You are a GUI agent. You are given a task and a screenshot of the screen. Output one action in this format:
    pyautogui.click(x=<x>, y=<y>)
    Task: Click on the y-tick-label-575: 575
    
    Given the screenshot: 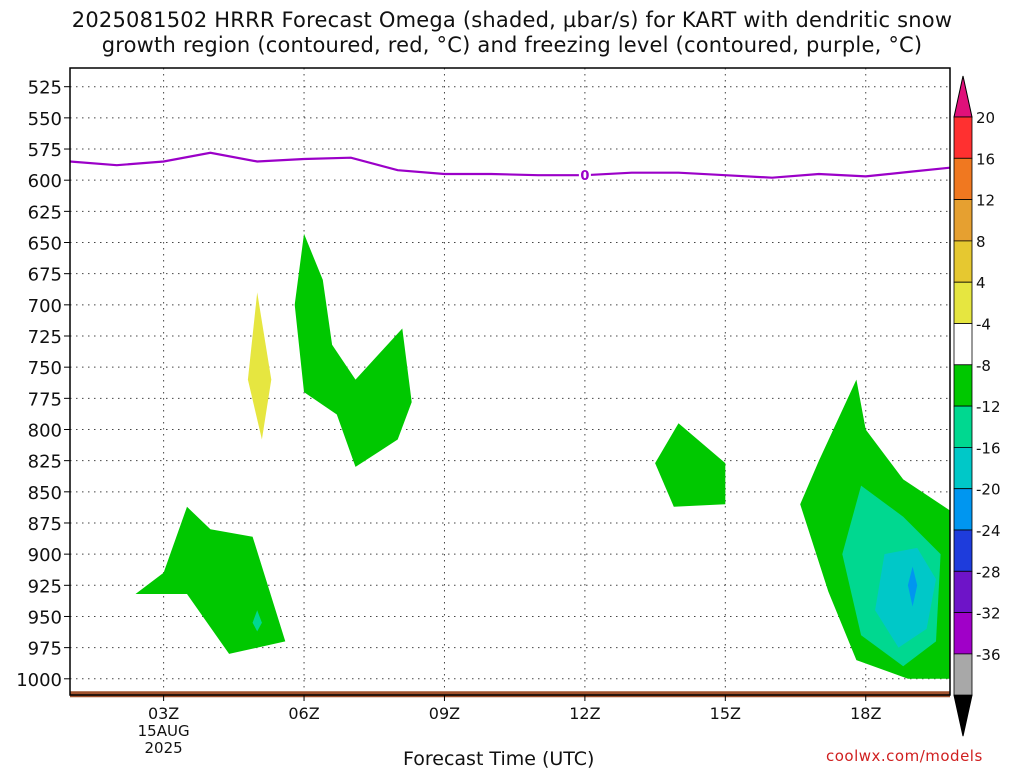 What is the action you would take?
    pyautogui.click(x=45, y=150)
    